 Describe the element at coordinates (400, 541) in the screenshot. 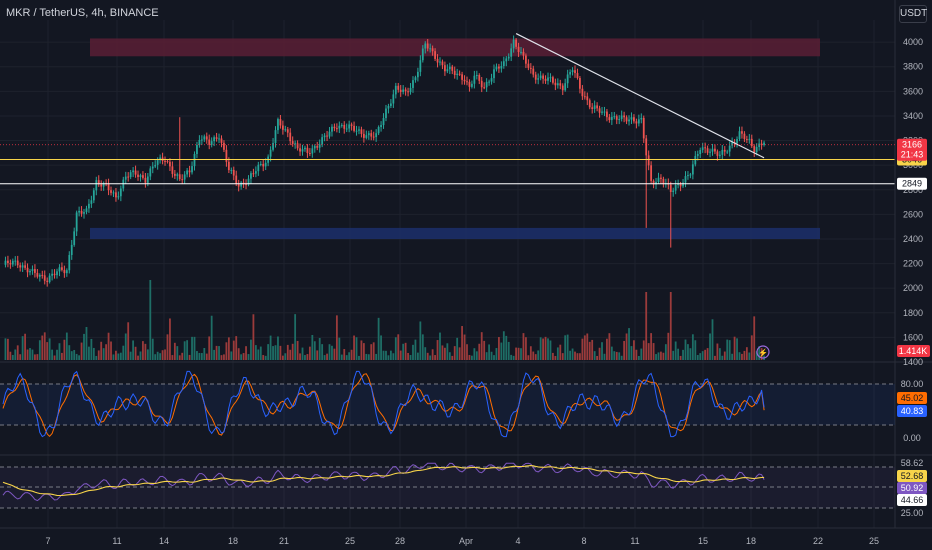

I see `x-tick-label: 28` at that location.